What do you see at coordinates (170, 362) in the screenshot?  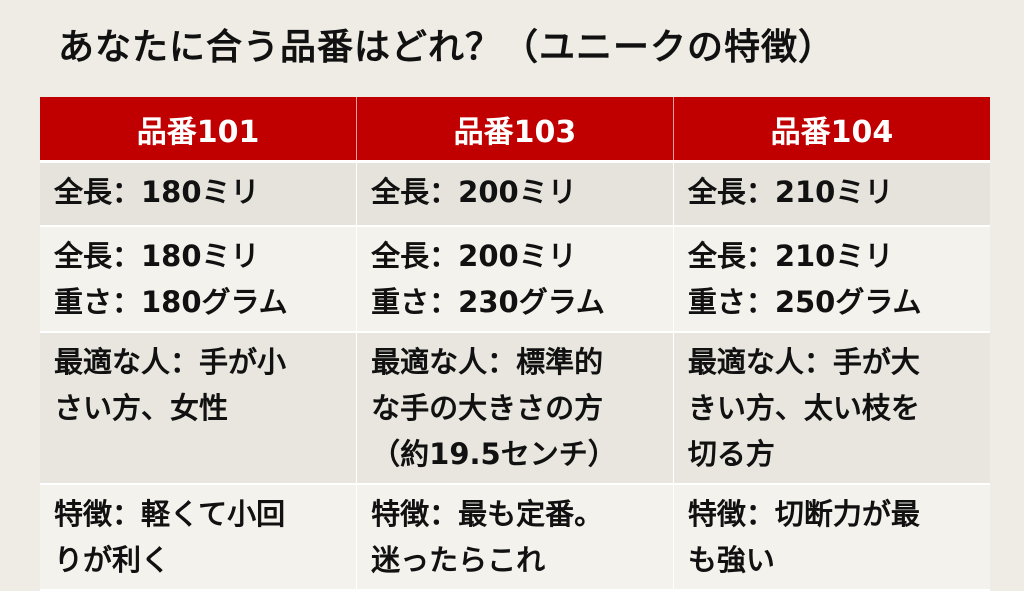 I see `cell-text: 最適な人：手が小` at bounding box center [170, 362].